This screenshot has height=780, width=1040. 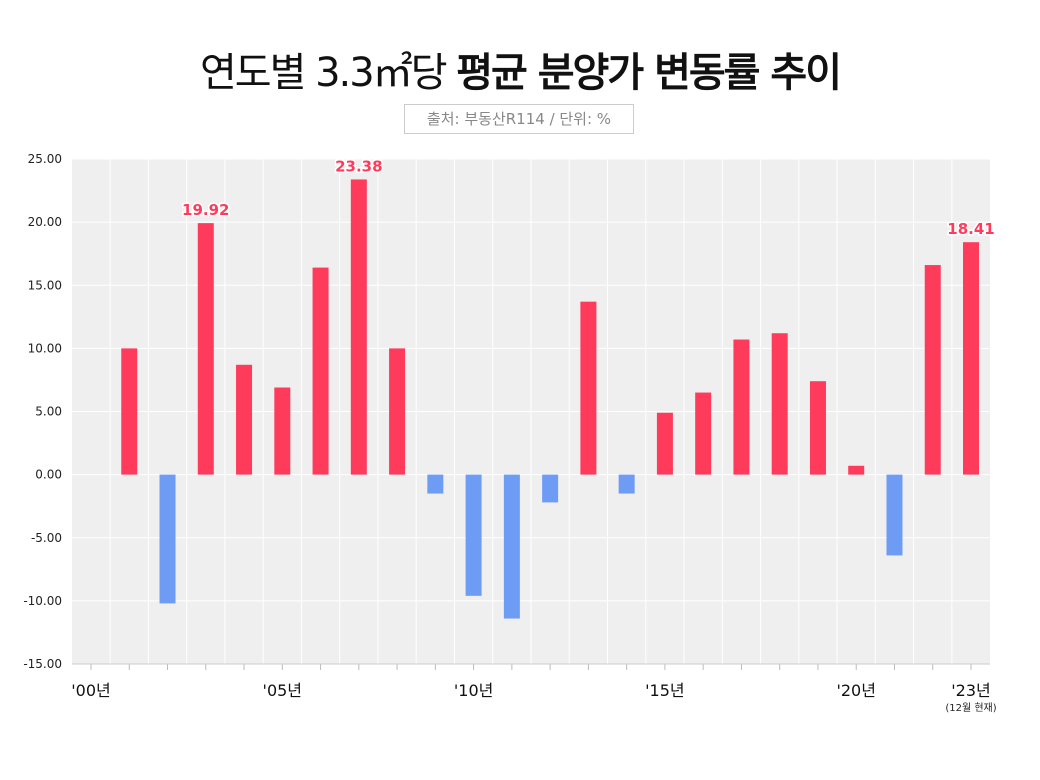 I want to click on bar-2006, so click(x=320, y=371).